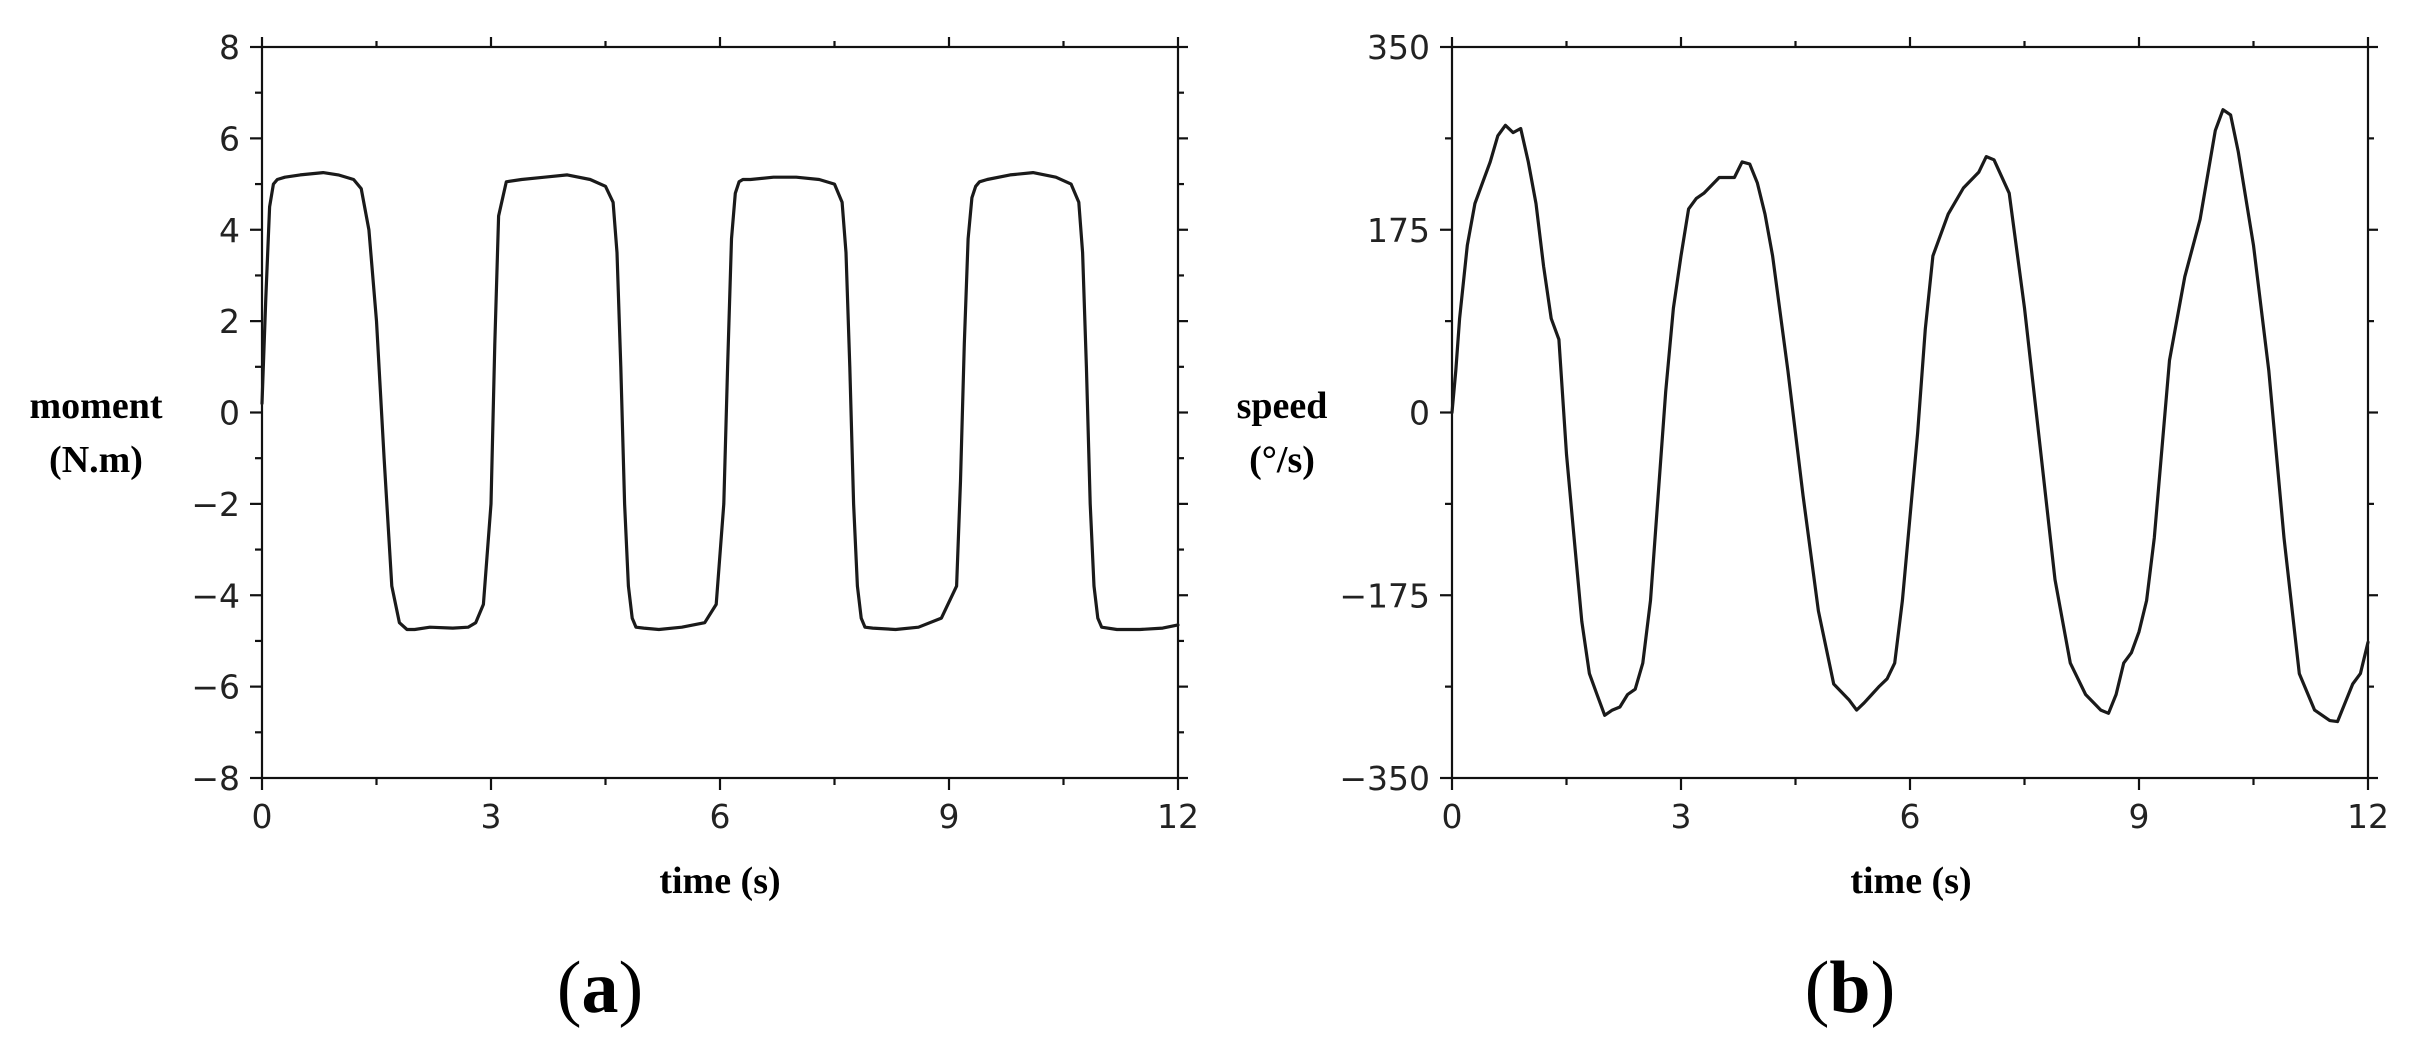 The width and height of the screenshot is (2412, 1044). Describe the element at coordinates (229, 138) in the screenshot. I see `y-tick-label: 6` at that location.